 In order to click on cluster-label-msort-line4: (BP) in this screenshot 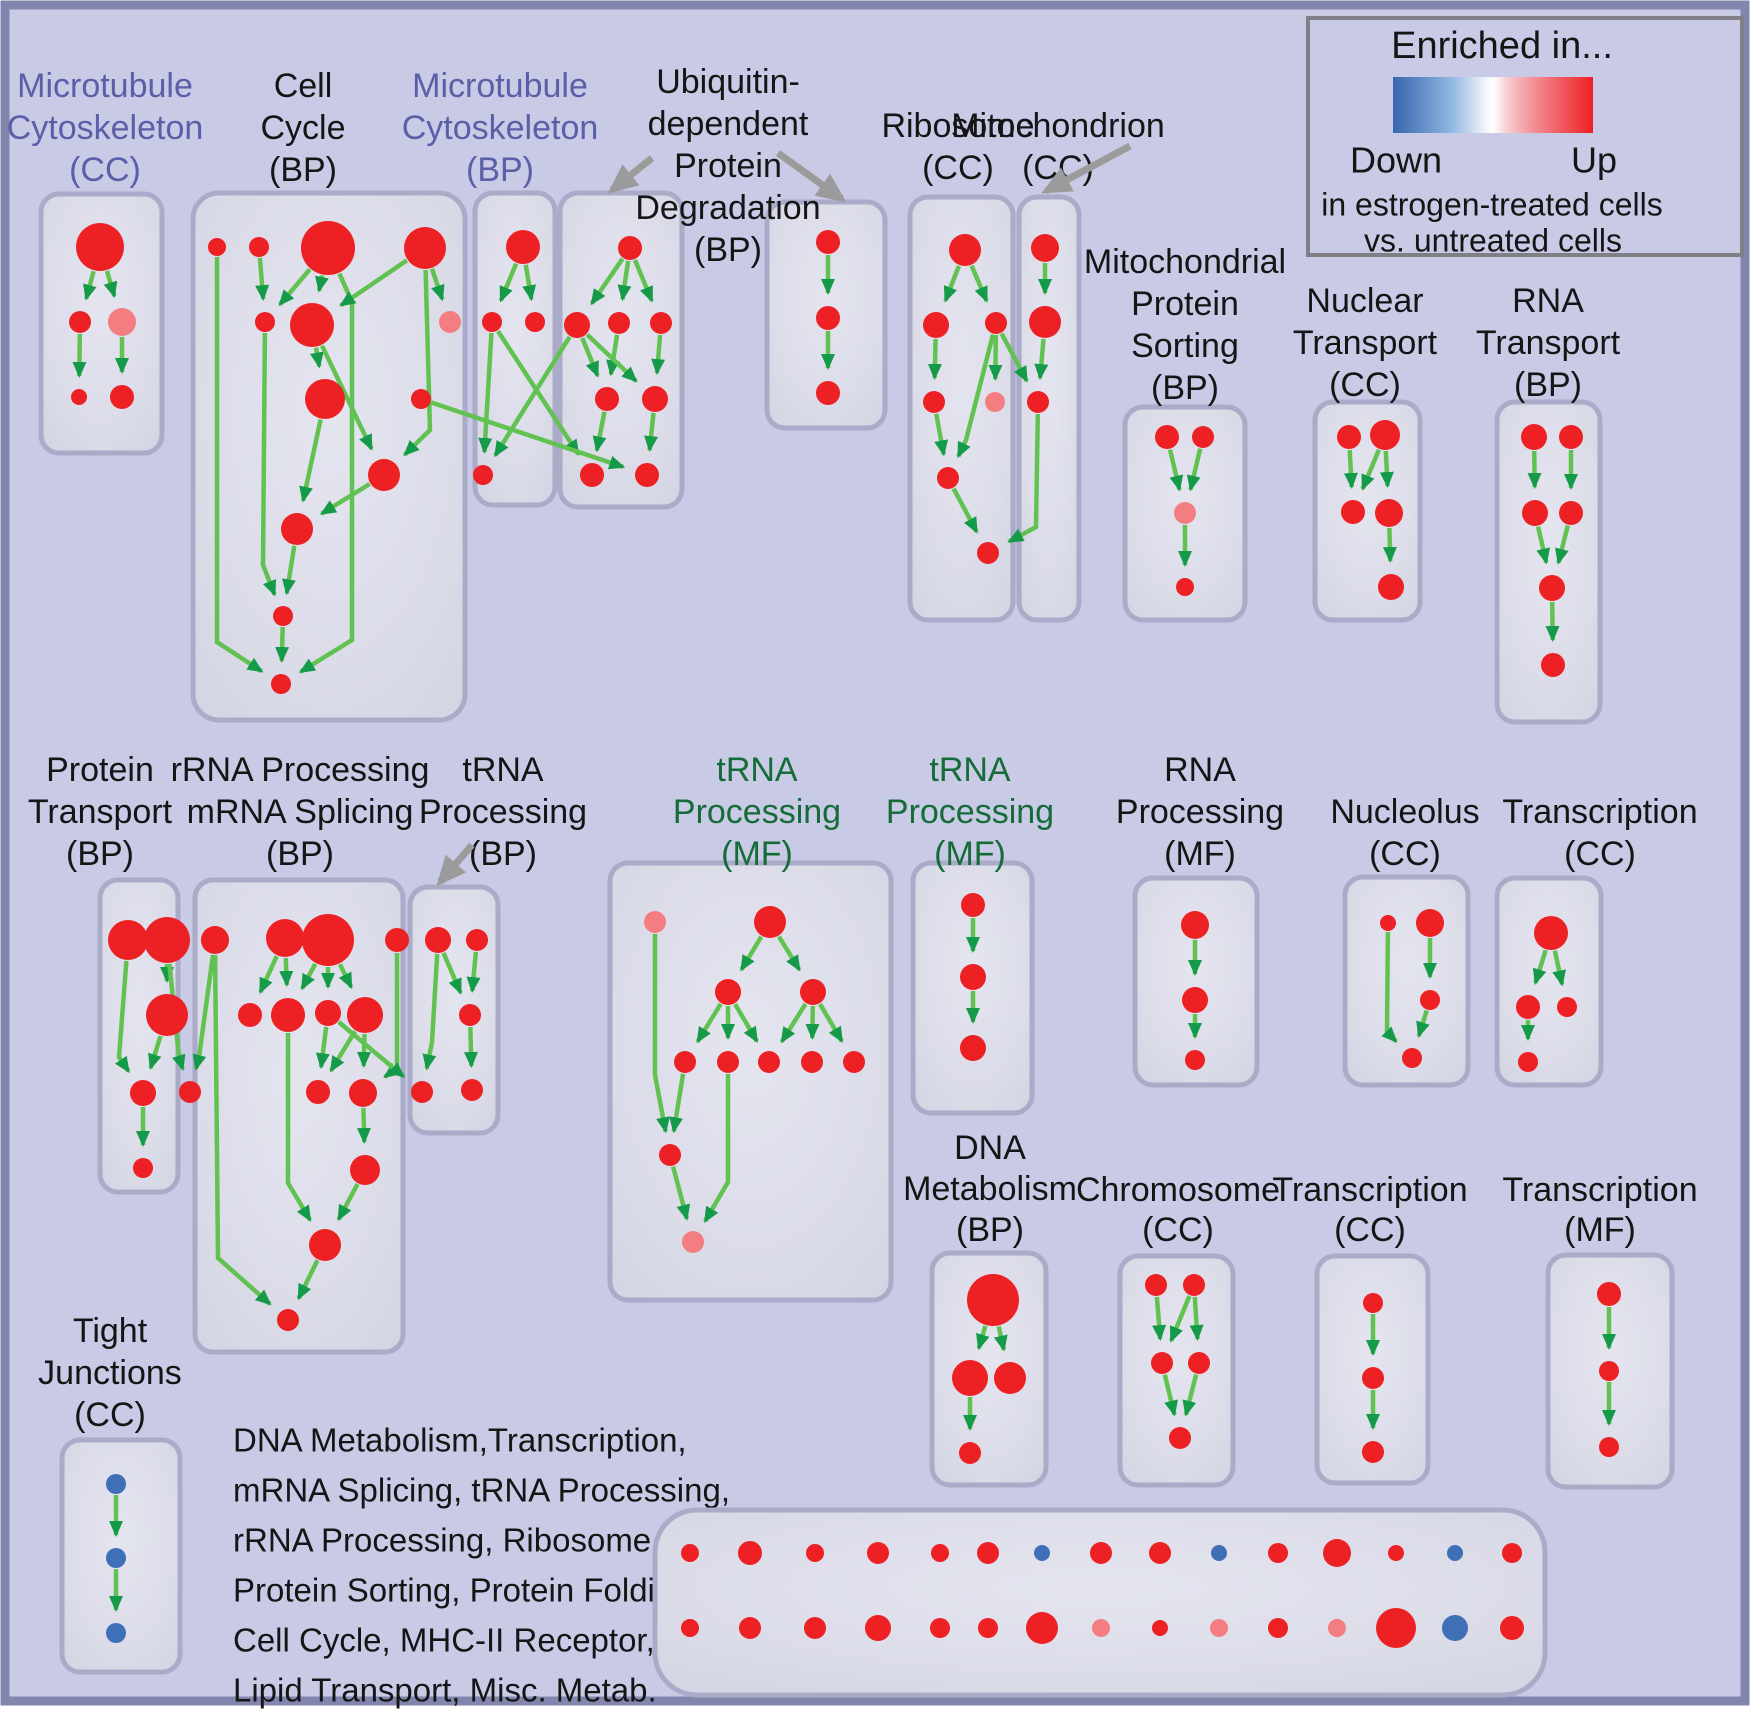, I will do `click(1185, 388)`.